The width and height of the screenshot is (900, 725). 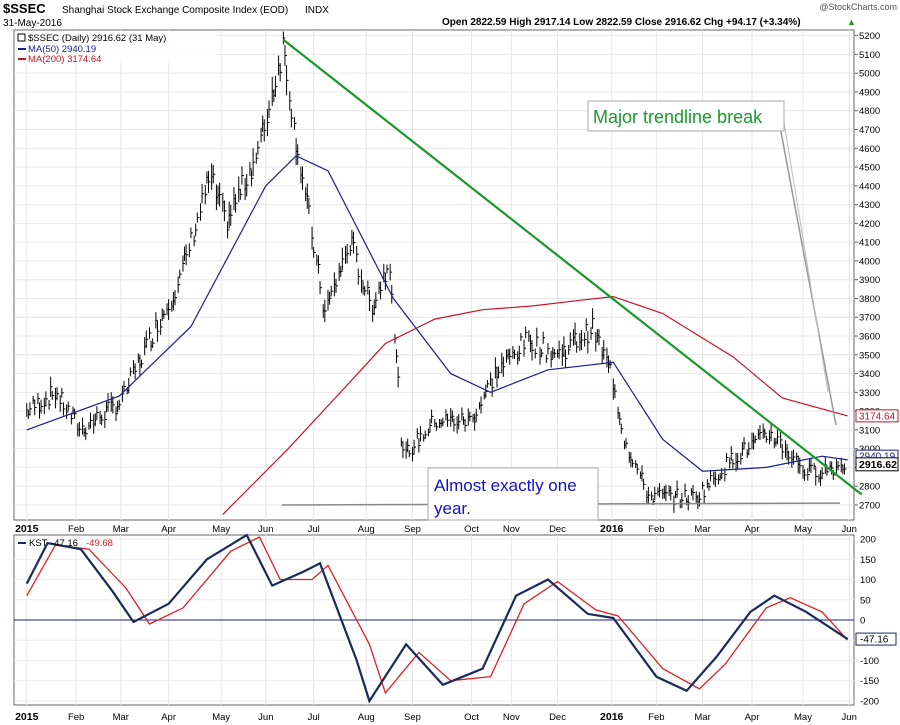 What do you see at coordinates (877, 457) in the screenshot?
I see `ma50-price-tag-text: 2940.19` at bounding box center [877, 457].